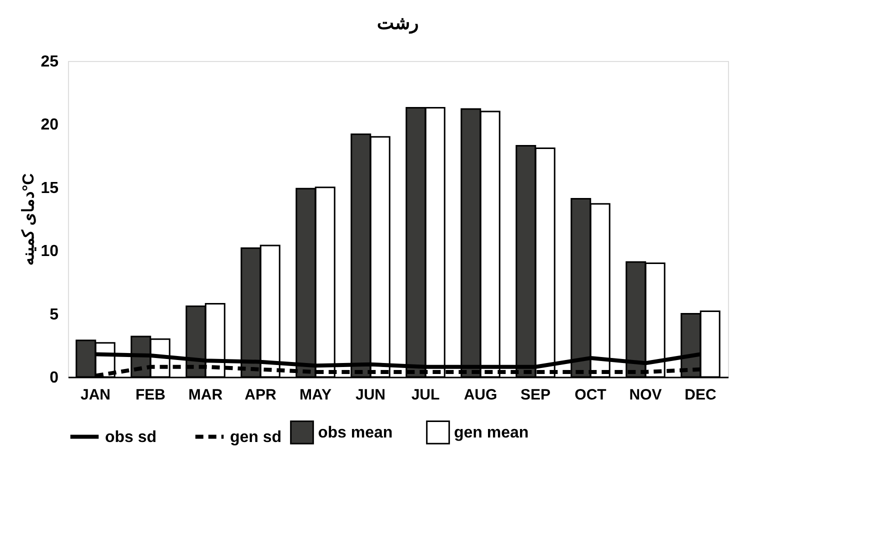 This screenshot has width=874, height=536. Describe the element at coordinates (29, 219) in the screenshot. I see `y-axis-title: دمای کمینه°C` at that location.